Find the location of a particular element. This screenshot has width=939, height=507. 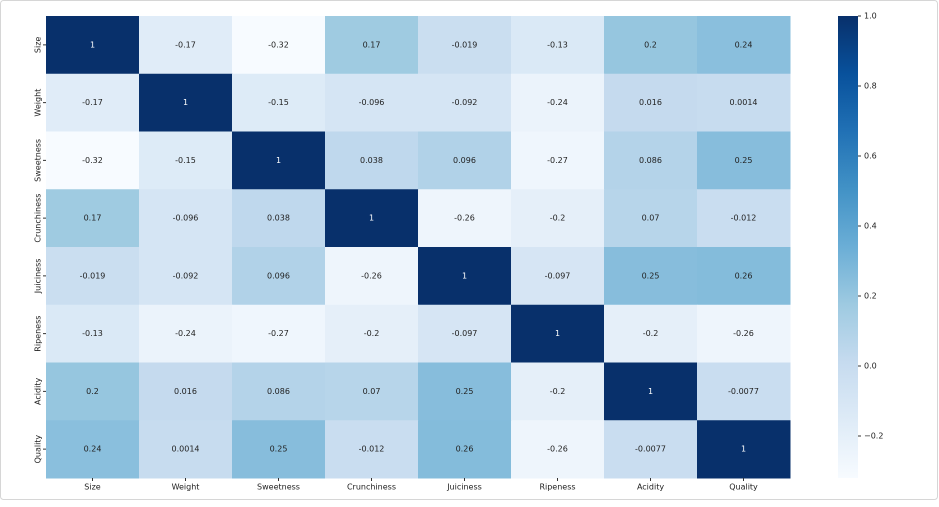

colorbar-tick-label: 1.0 is located at coordinates (870, 16).